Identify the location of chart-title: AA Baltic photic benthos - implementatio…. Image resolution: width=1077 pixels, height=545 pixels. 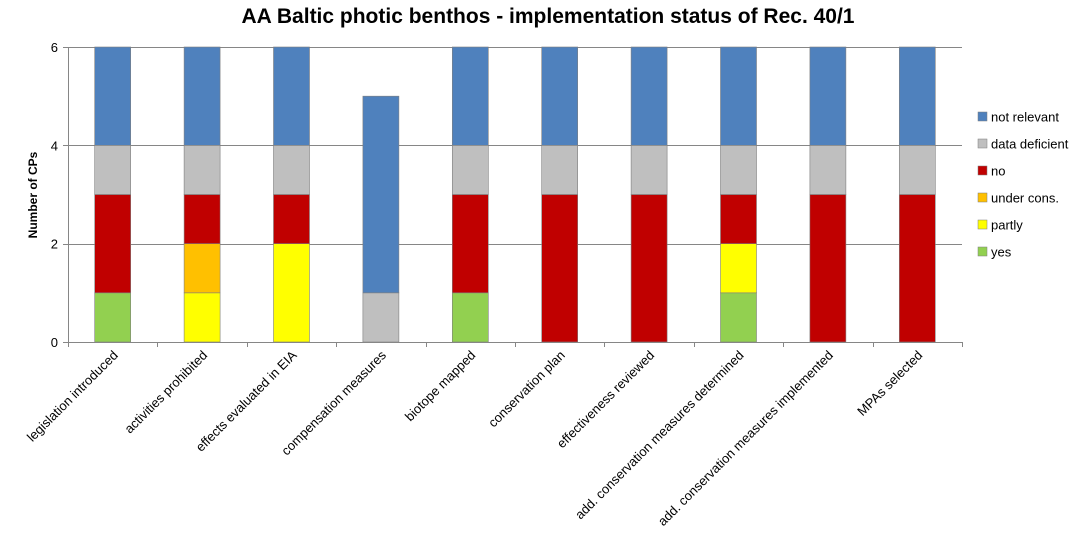
(548, 16).